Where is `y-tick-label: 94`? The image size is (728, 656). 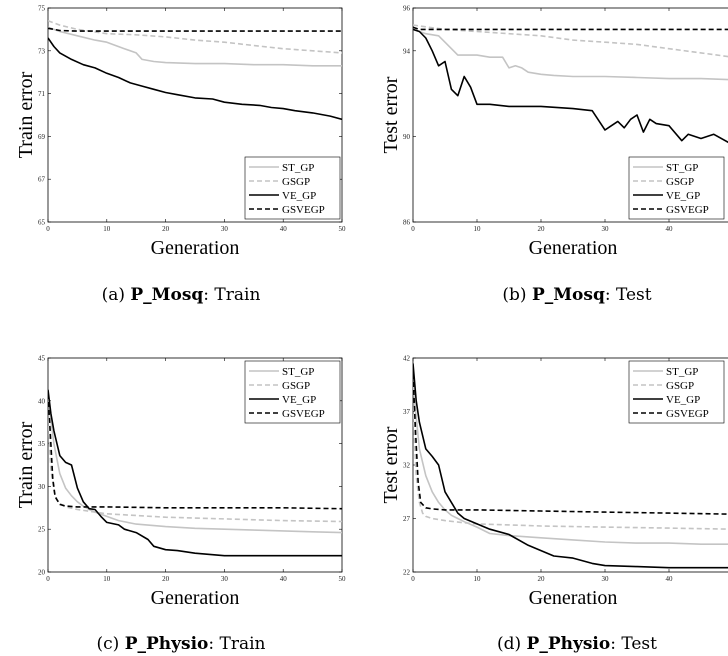 y-tick-label: 94 is located at coordinates (407, 51).